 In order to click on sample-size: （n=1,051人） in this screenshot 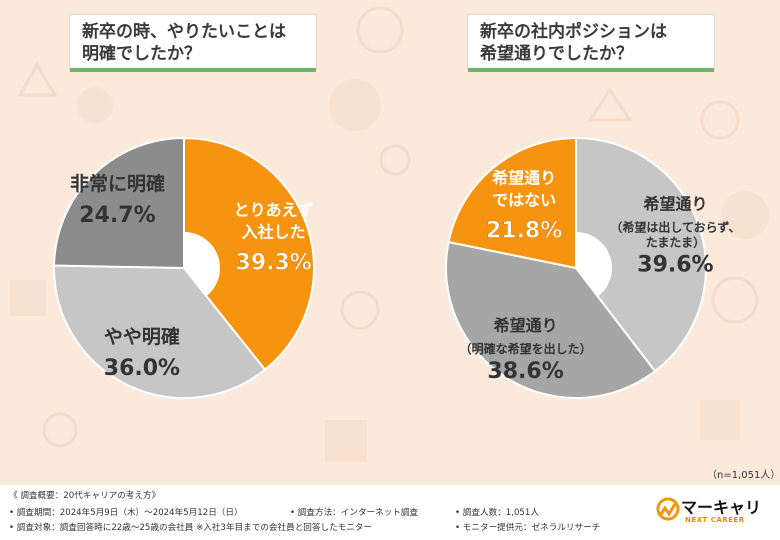, I will do `click(743, 475)`.